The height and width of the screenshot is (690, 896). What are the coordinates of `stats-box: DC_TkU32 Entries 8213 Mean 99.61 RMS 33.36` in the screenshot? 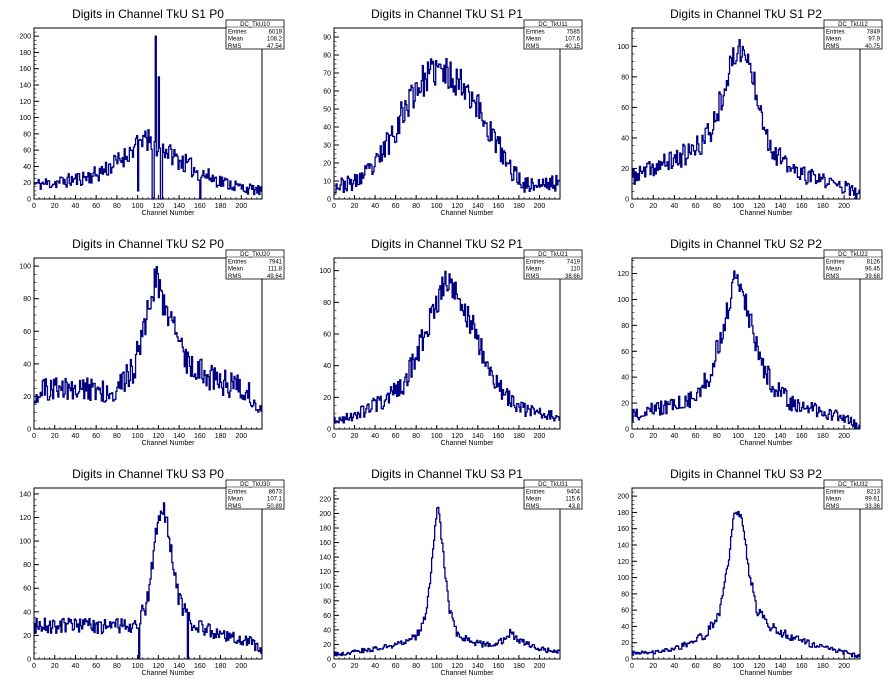 It's located at (853, 494).